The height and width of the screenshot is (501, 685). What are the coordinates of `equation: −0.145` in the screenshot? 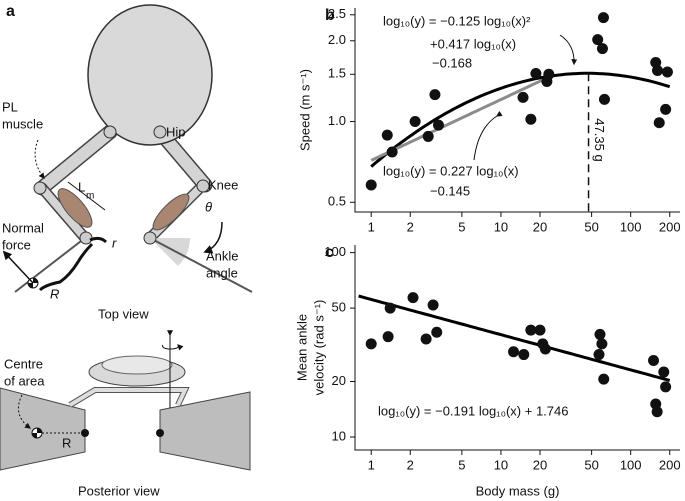 It's located at (450, 190).